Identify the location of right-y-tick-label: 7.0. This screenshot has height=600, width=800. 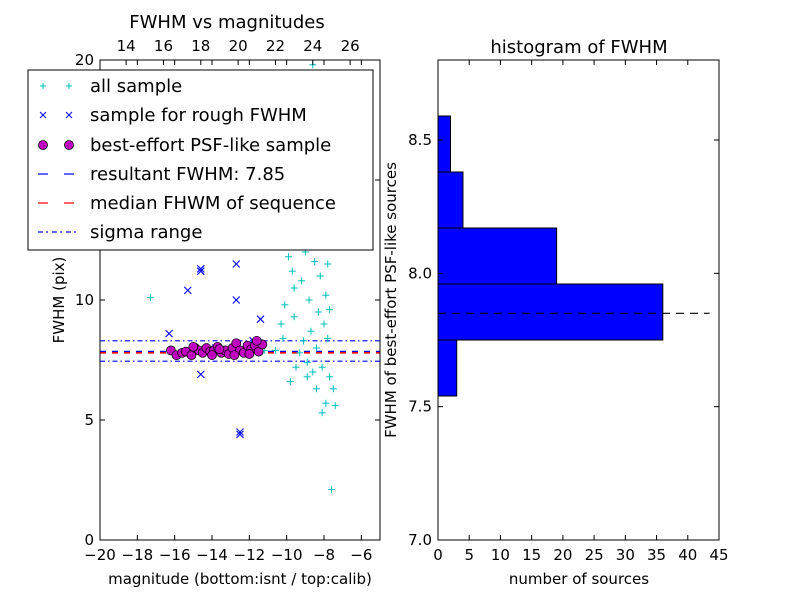
(420, 540).